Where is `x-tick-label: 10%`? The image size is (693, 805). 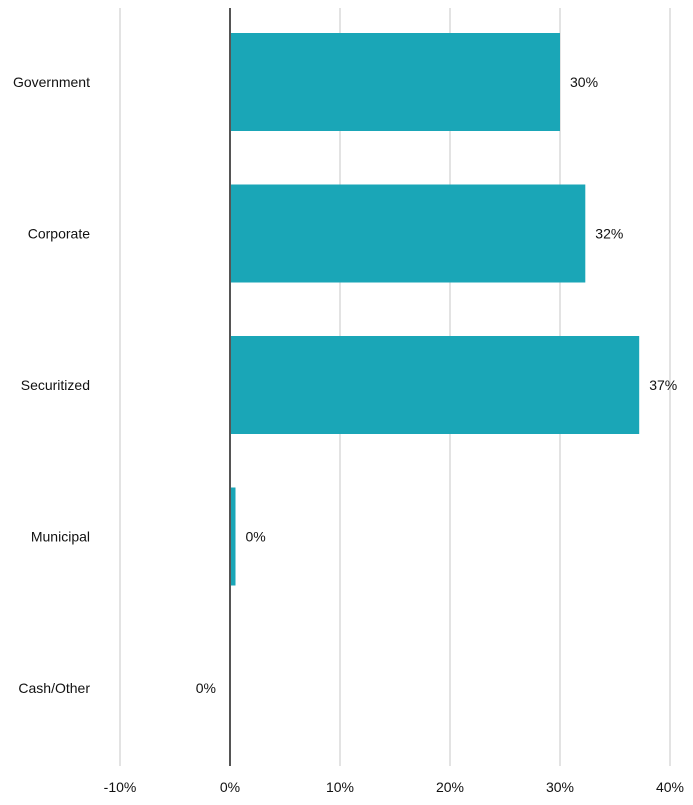 x-tick-label: 10% is located at coordinates (340, 787).